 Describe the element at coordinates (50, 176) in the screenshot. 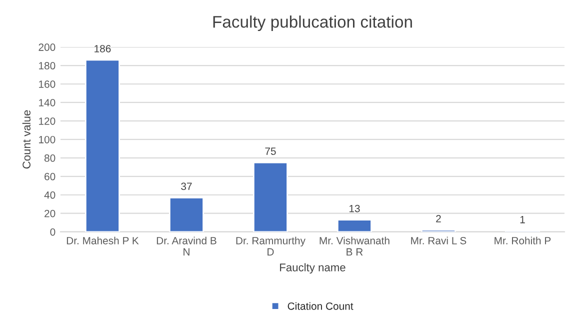

I see `y-tick-label: 60` at that location.